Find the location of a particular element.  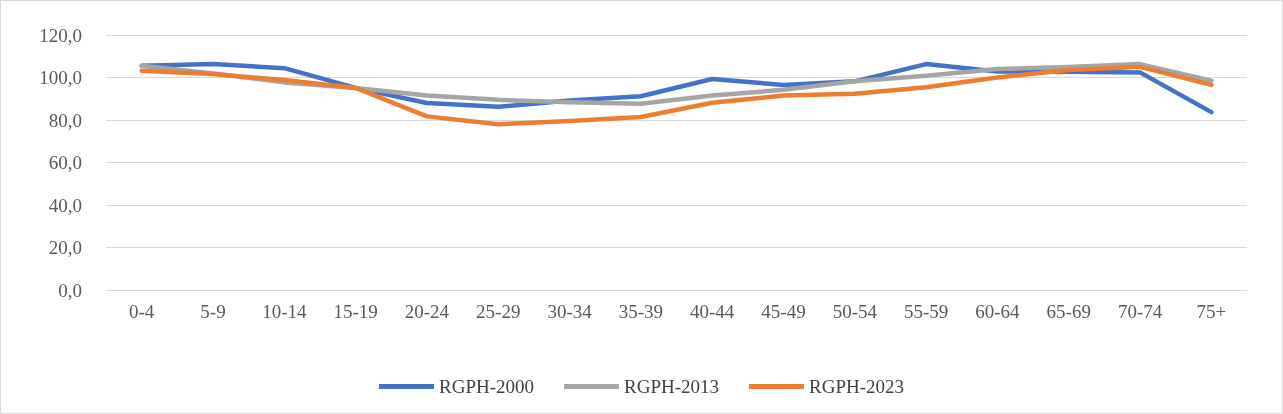

legend-label: RGPH-2023 is located at coordinates (857, 386).